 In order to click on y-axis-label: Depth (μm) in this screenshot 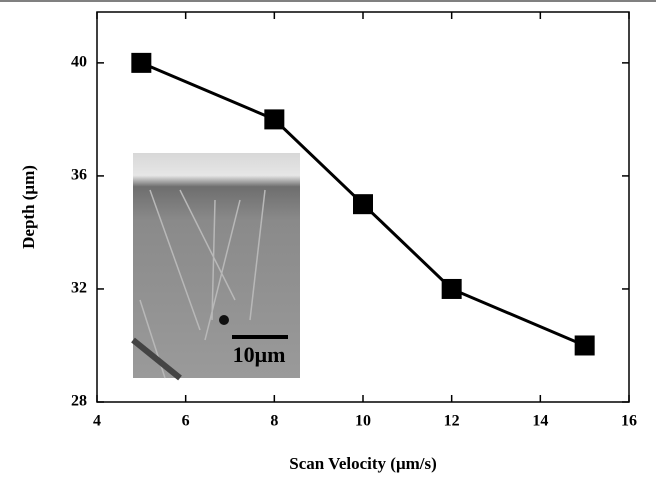, I will do `click(28, 207)`.